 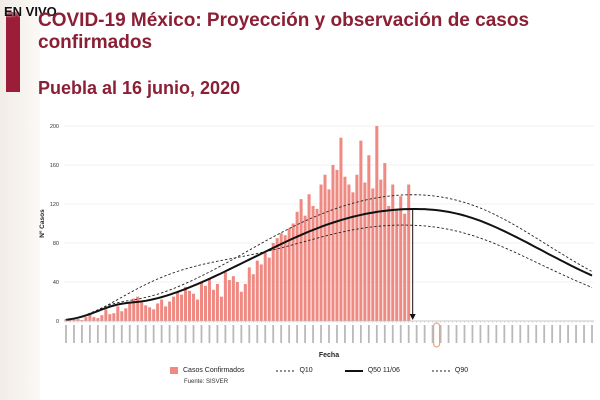 I want to click on legend-swatch-q90, so click(x=440, y=370).